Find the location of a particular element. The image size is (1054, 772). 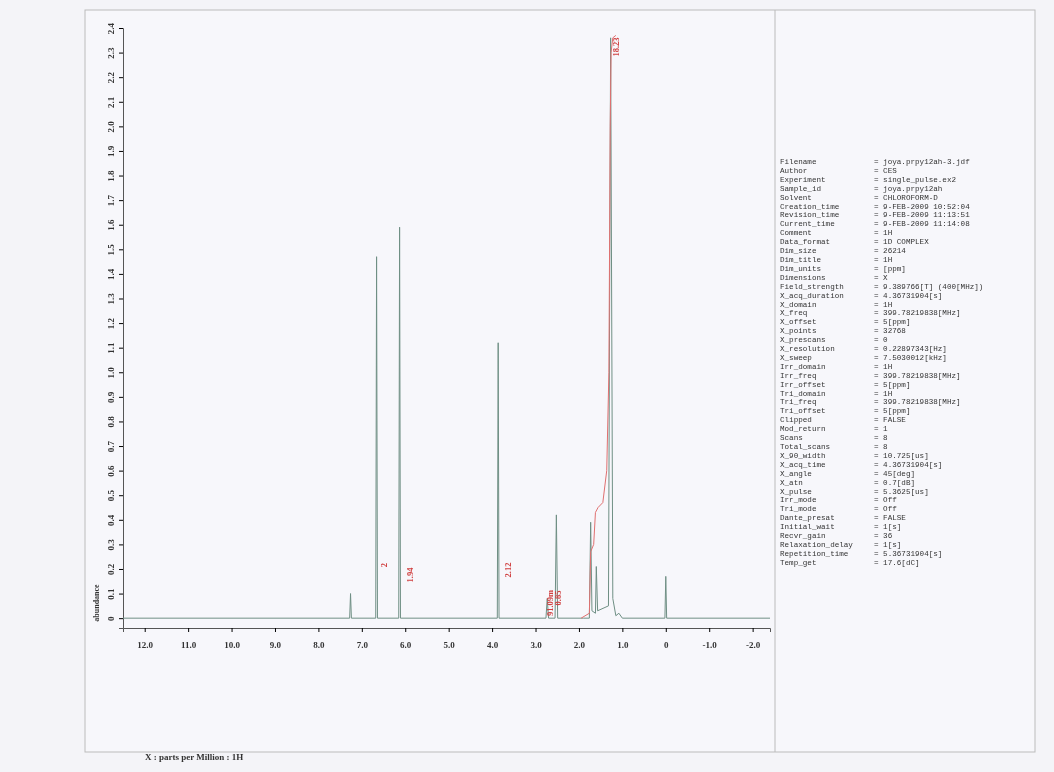

y-tick-label: 1.5 is located at coordinates (111, 249).